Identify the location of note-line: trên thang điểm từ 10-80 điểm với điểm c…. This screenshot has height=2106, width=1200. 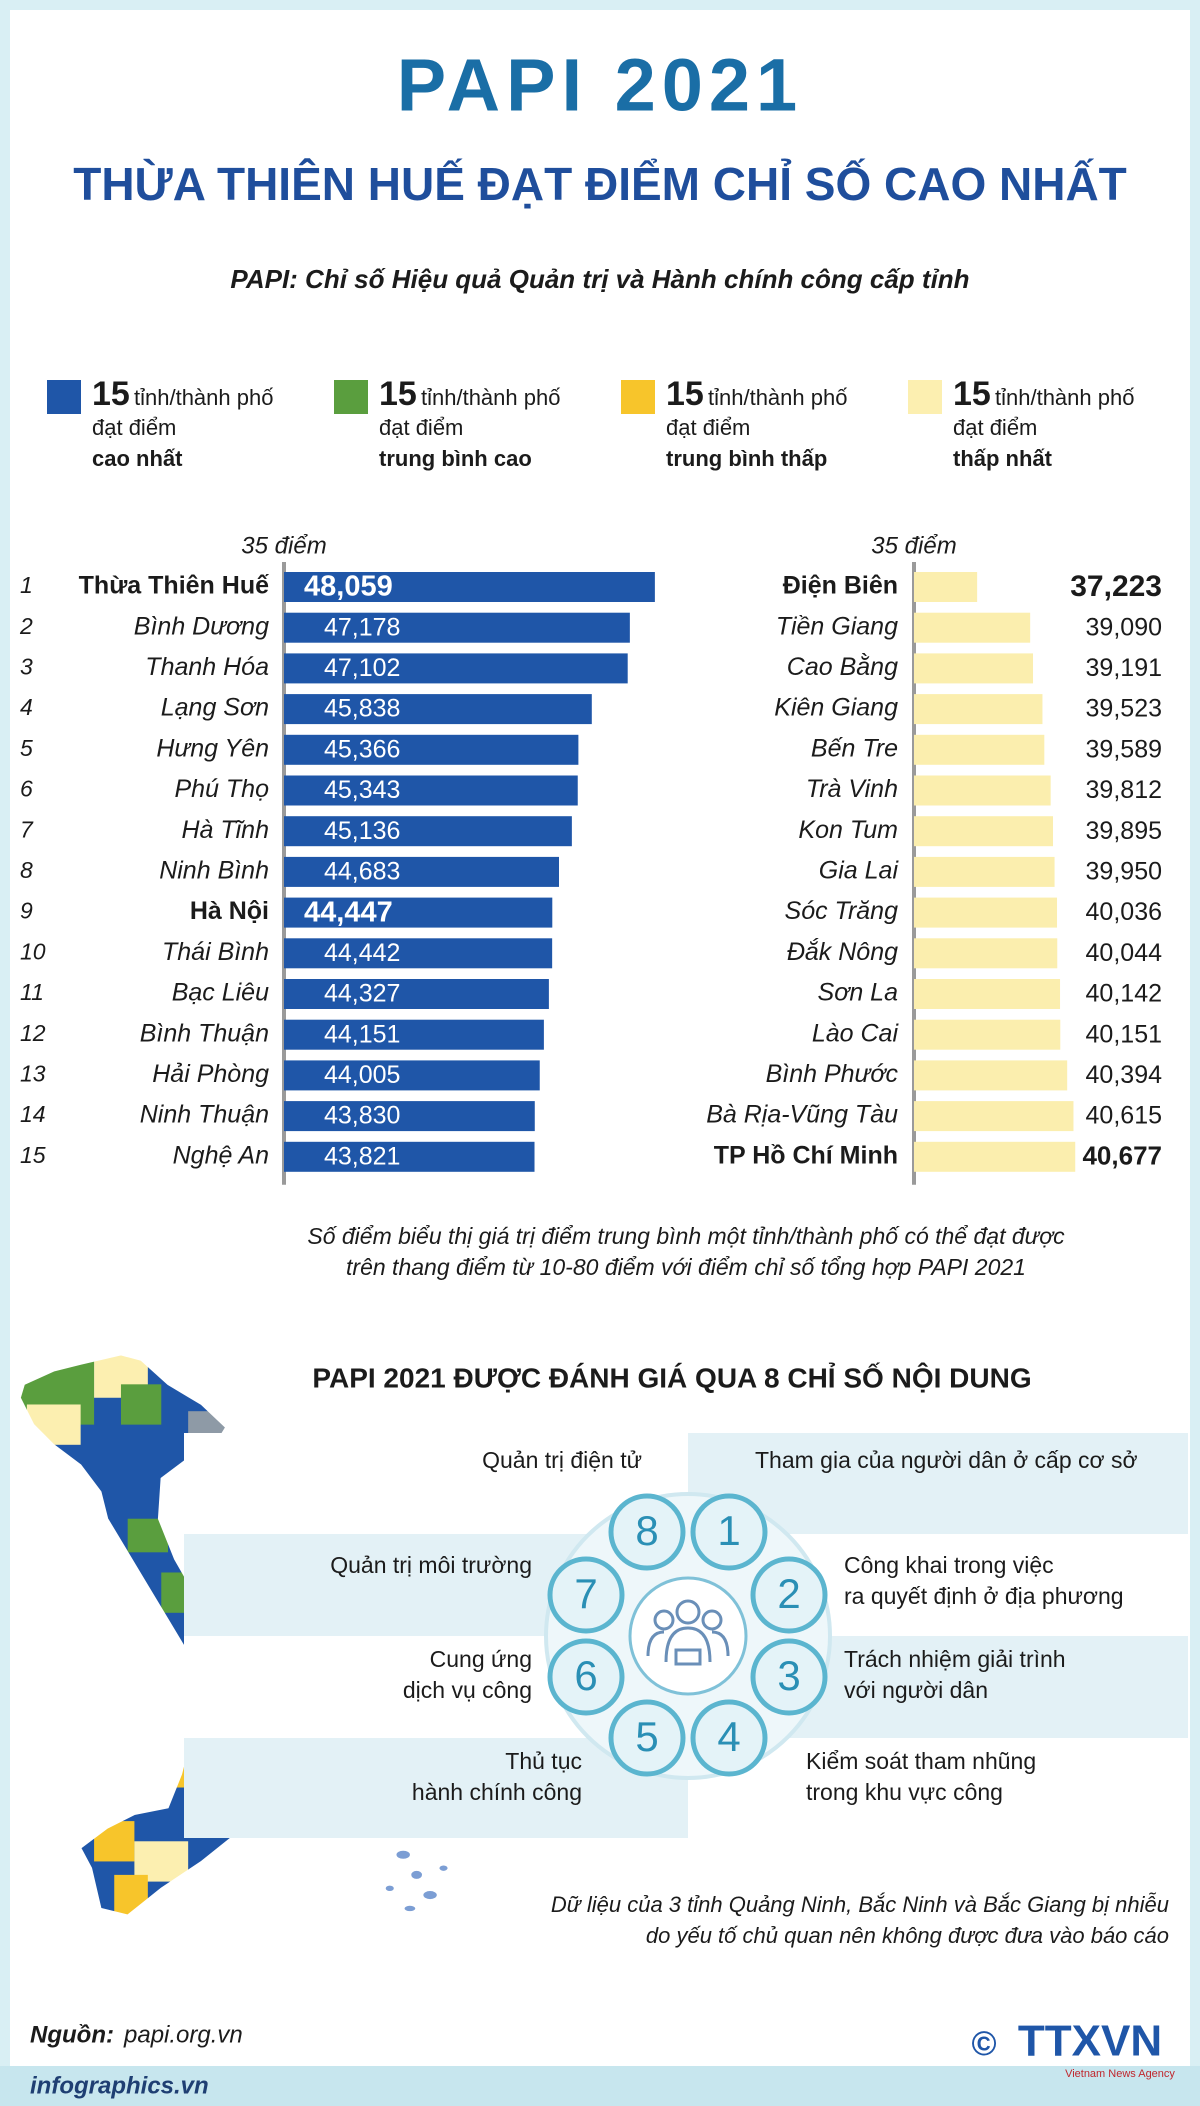
(686, 1267).